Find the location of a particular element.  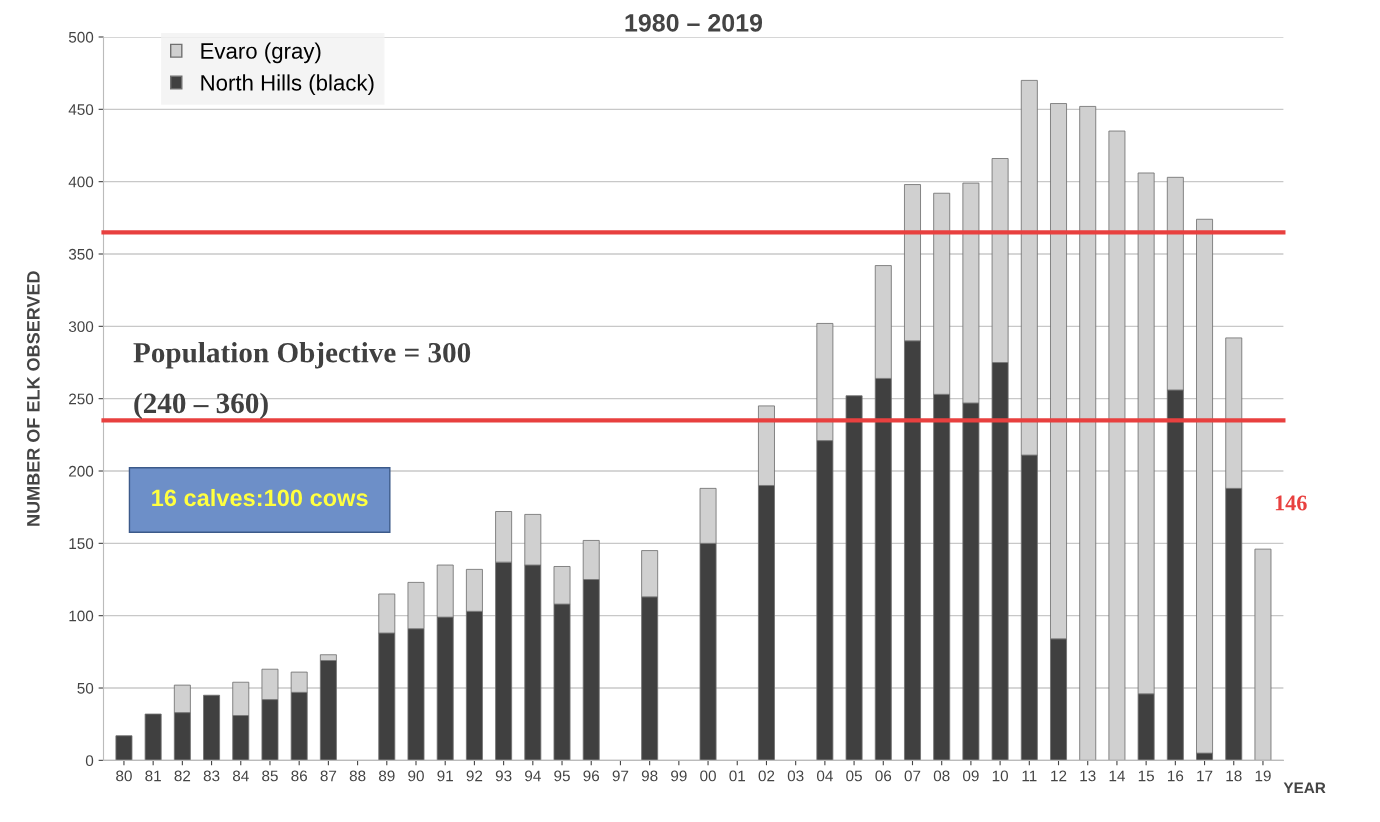

x-tick-label: 92 is located at coordinates (474, 776).